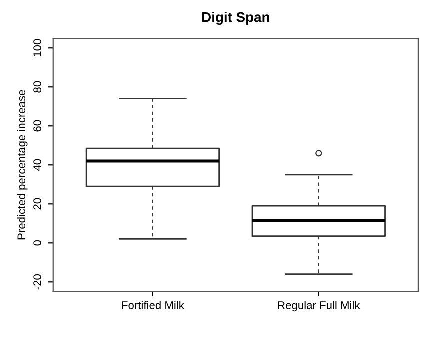 Image resolution: width=427 pixels, height=337 pixels. What do you see at coordinates (38, 165) in the screenshot?
I see `y-tick-label: 40` at bounding box center [38, 165].